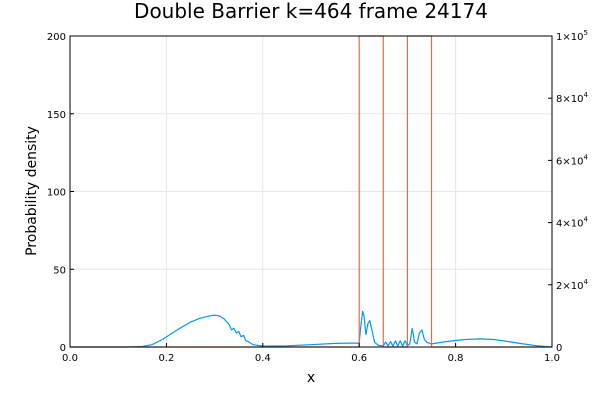 The image size is (600, 400). Describe the element at coordinates (568, 191) in the screenshot. I see `y-axis-right: 0 2×10⁴ 4×10⁴ 6×10⁴ 8×10⁴ 1×10⁵` at that location.